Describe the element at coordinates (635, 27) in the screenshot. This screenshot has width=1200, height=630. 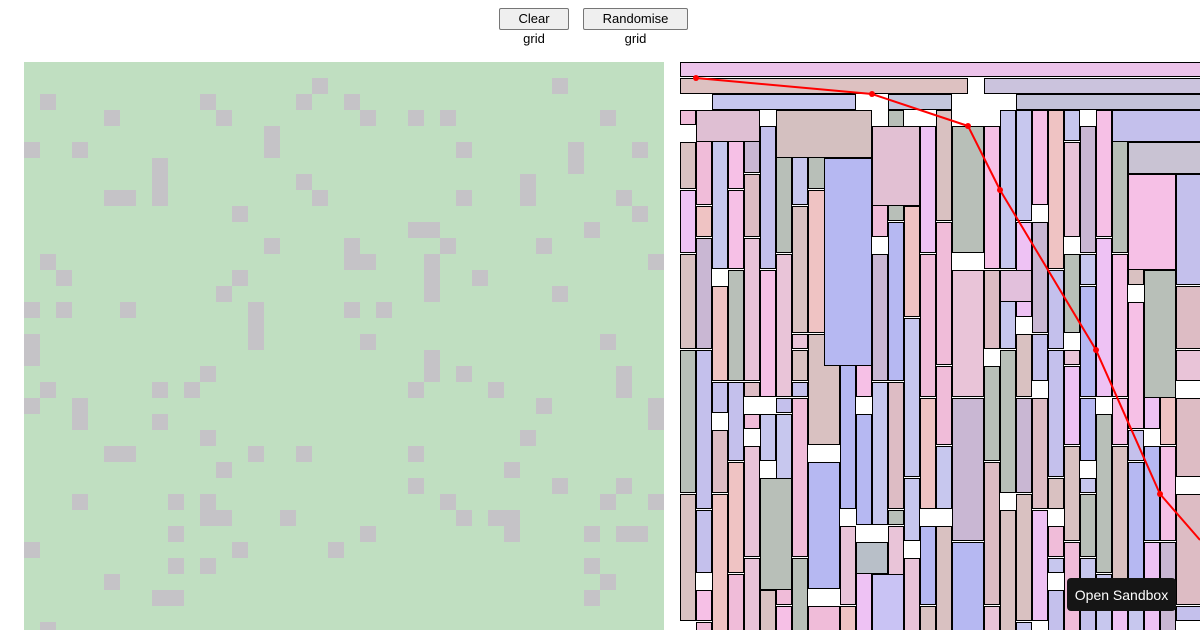
I see `randomise-grid-button: Randomise grid` at that location.